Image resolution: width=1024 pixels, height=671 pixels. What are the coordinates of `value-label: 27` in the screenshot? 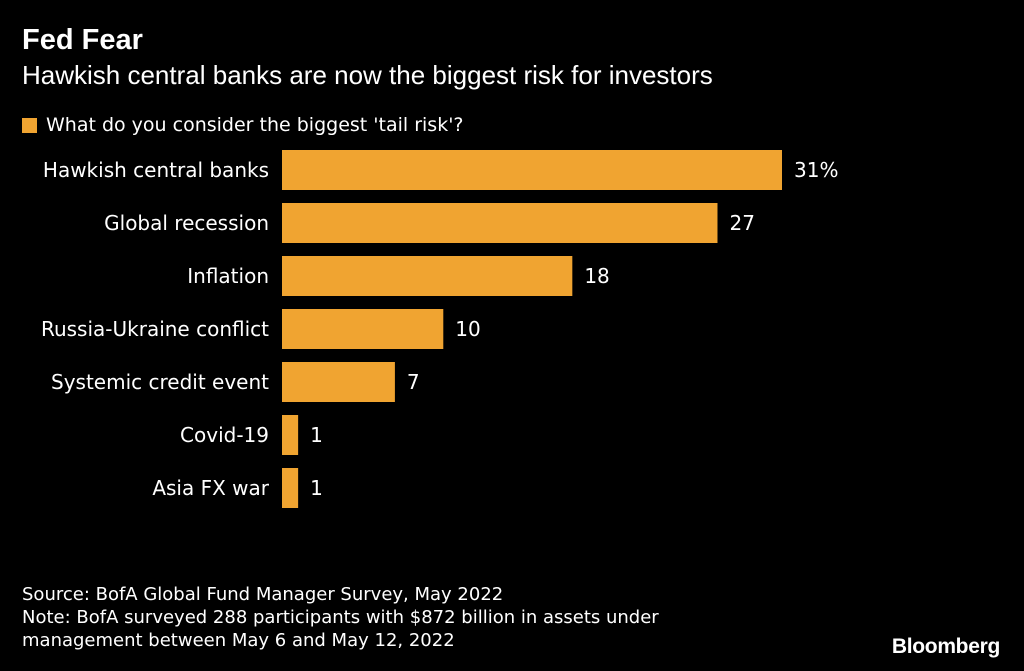 It's located at (741, 223).